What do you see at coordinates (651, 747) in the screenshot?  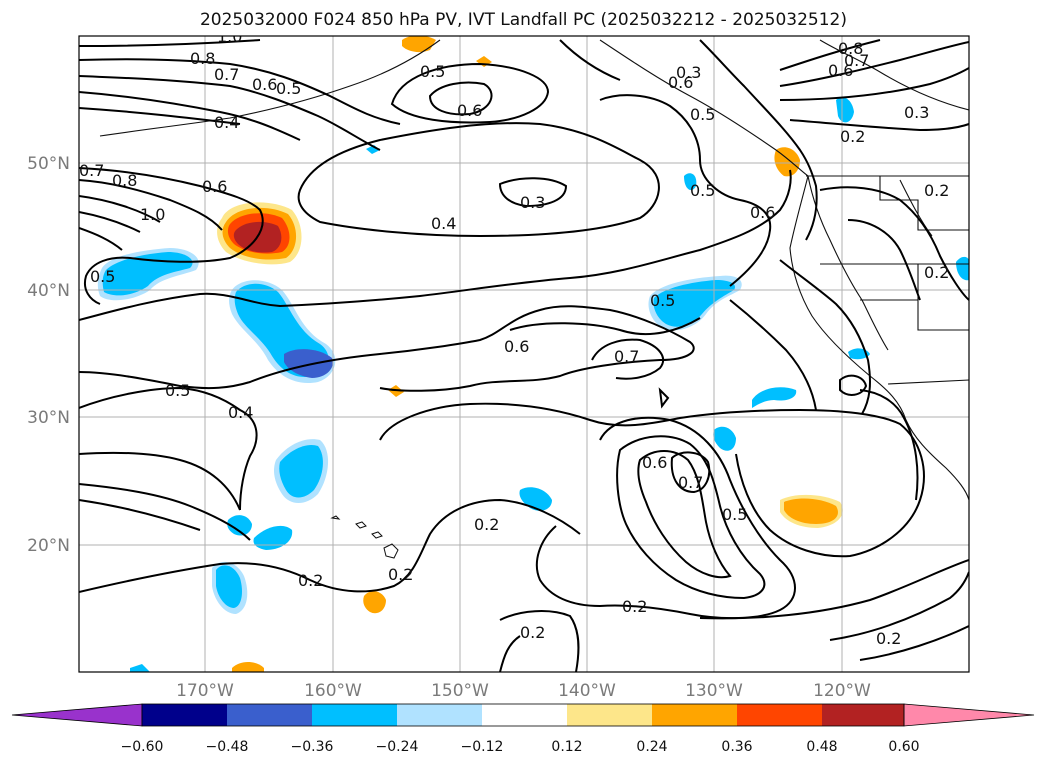 I see `colorbar-tick-label: 0.24` at bounding box center [651, 747].